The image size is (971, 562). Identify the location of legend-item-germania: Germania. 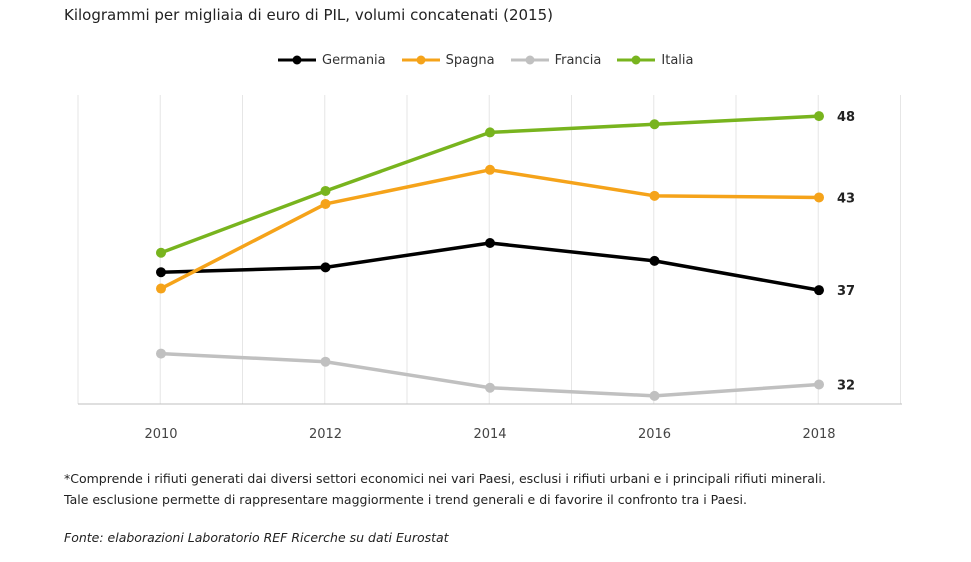
(331, 60).